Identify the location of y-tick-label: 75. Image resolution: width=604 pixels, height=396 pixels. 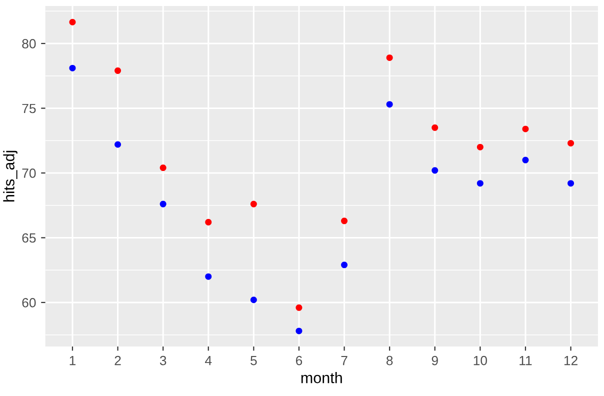
(29, 109).